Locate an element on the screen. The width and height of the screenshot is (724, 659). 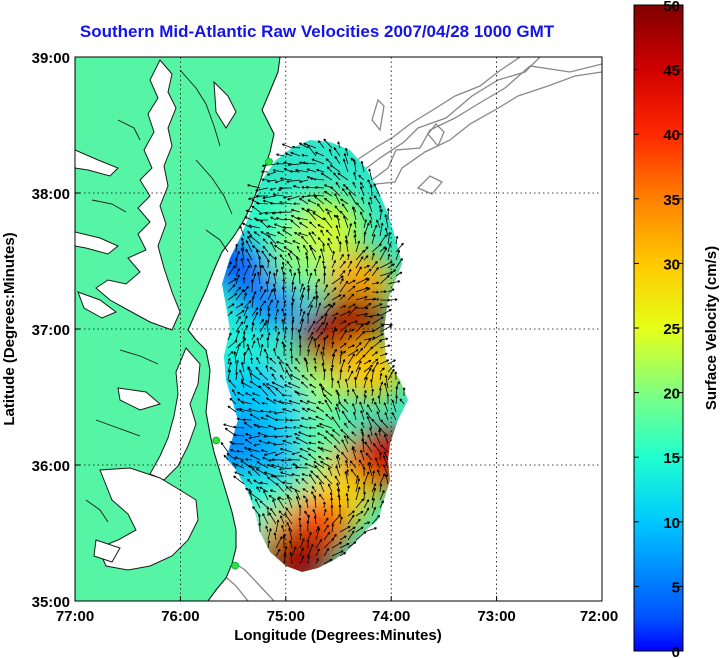
colorbar-tick-label: 30 is located at coordinates (671, 264).